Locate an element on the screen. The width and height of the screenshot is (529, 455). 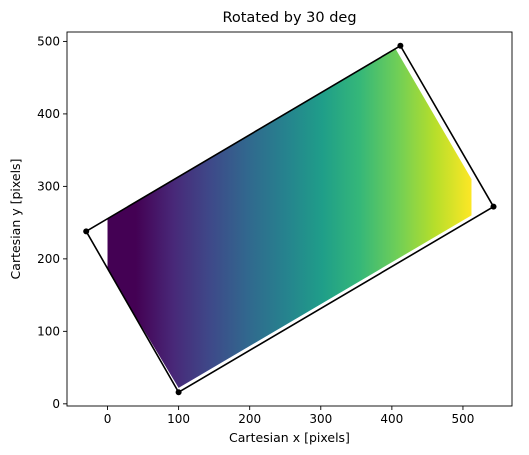
y-tick-label: 0 is located at coordinates (56, 404).